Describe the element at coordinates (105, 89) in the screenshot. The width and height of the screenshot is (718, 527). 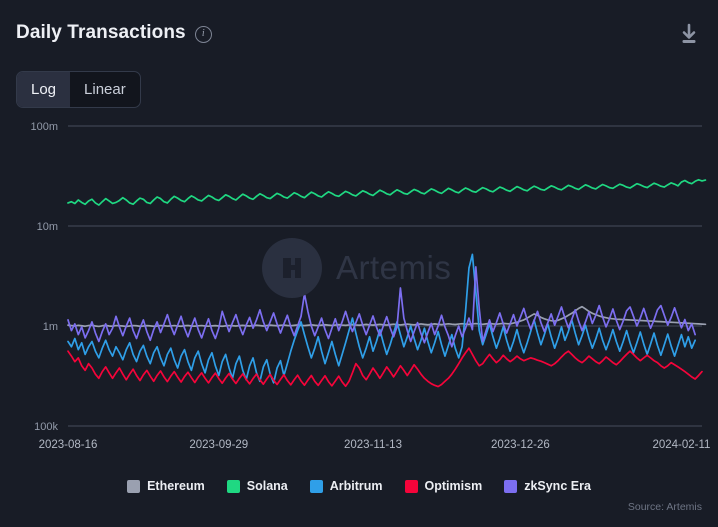
I see `toggle-option-linear: Linear` at that location.